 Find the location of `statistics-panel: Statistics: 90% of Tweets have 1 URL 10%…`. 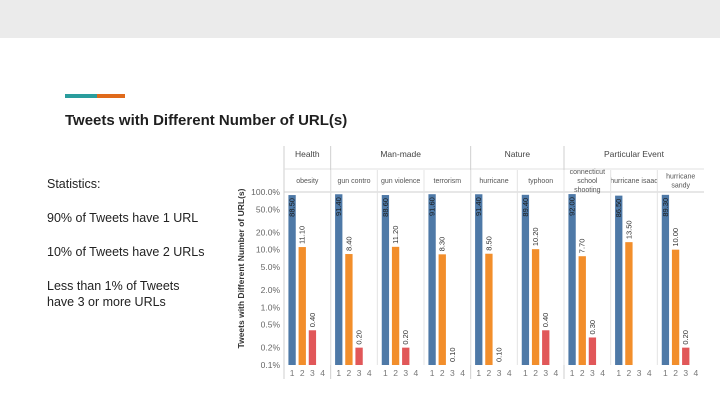

statistics-panel: Statistics: 90% of Tweets have 1 URL 10%… is located at coordinates (127, 252).